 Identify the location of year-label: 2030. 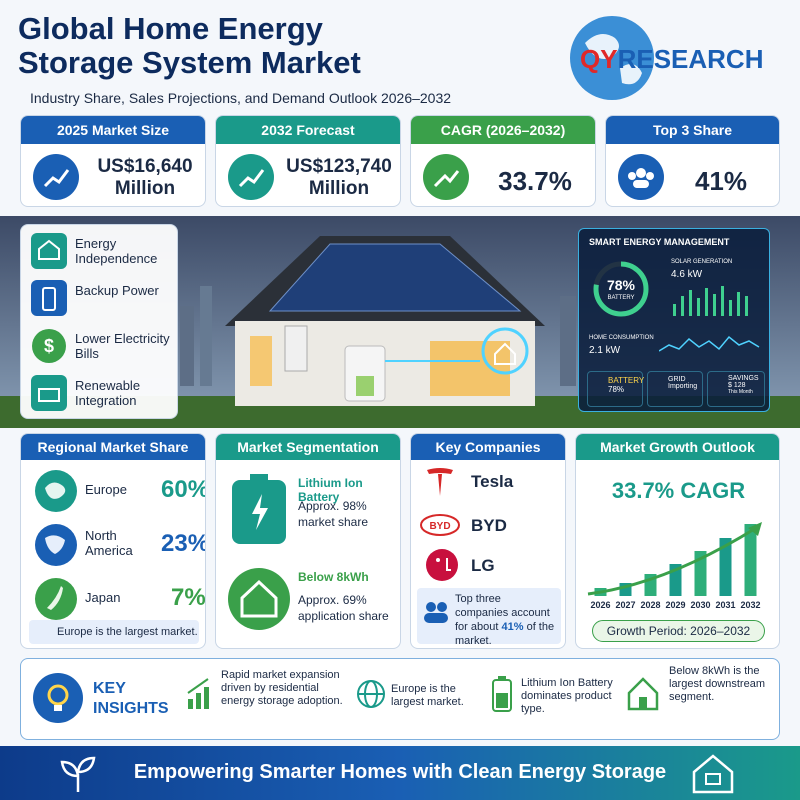
(700, 605).